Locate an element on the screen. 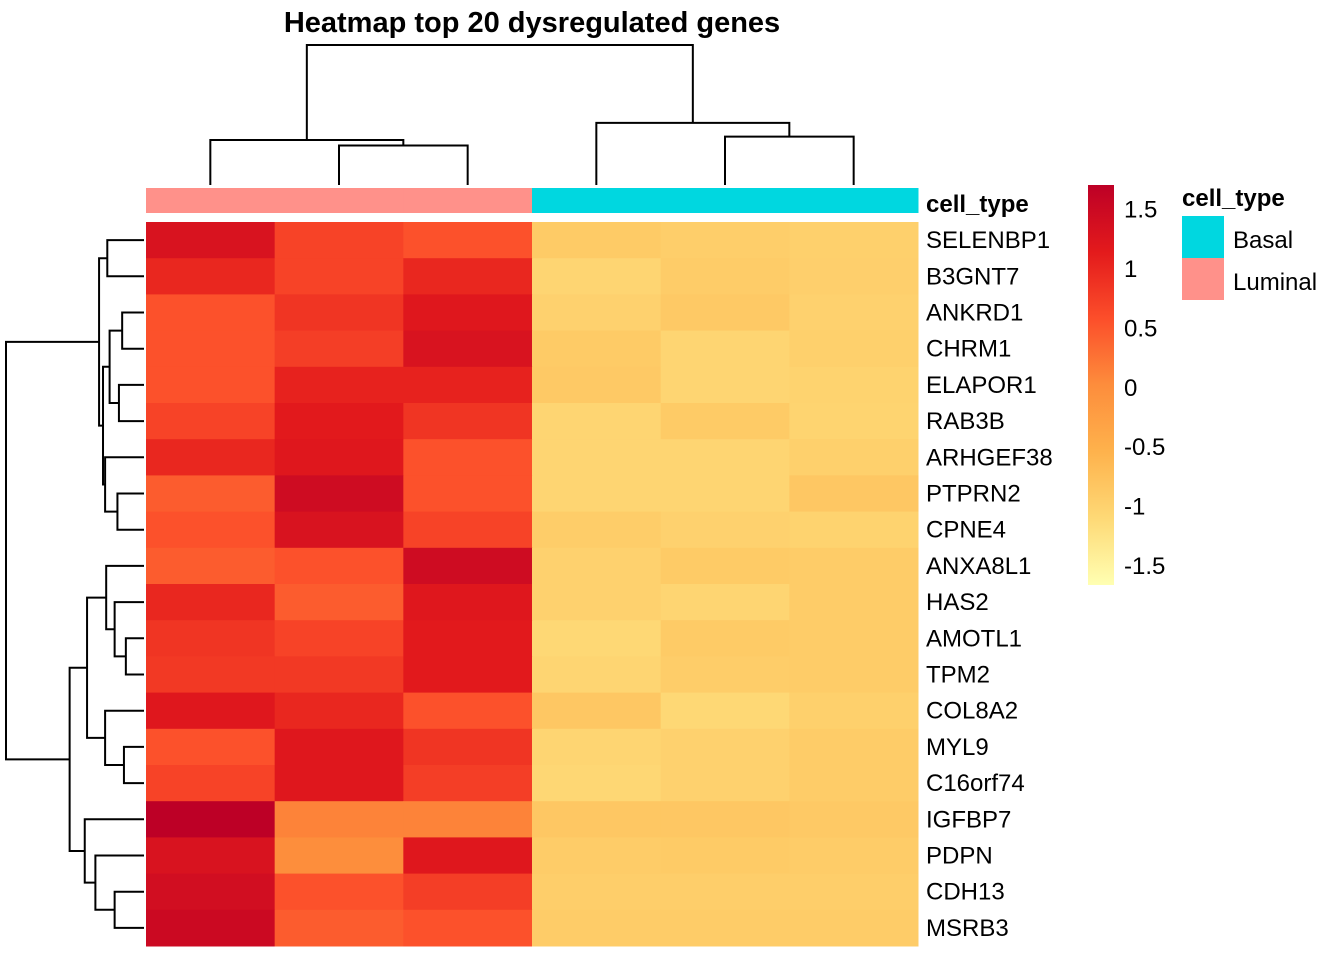  column-dendrogram is located at coordinates (532, 114).